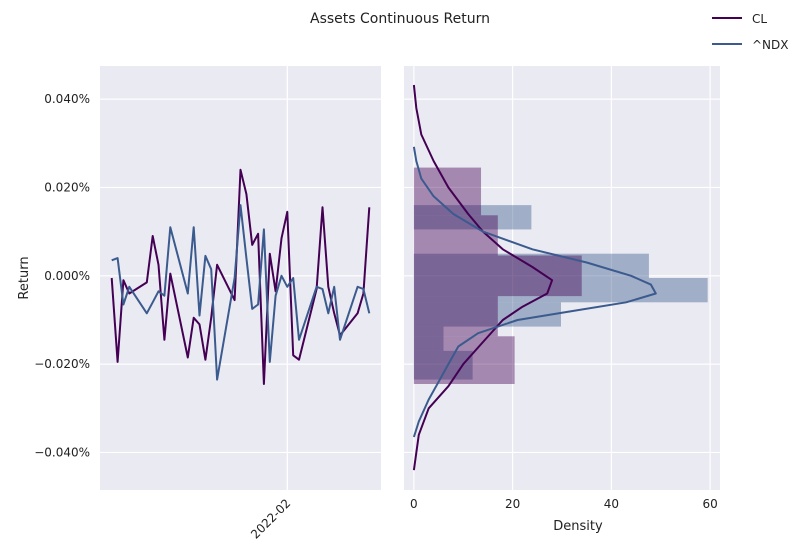 The width and height of the screenshot is (800, 550). What do you see at coordinates (241, 292) in the screenshot?
I see `series-line-ndx` at bounding box center [241, 292].